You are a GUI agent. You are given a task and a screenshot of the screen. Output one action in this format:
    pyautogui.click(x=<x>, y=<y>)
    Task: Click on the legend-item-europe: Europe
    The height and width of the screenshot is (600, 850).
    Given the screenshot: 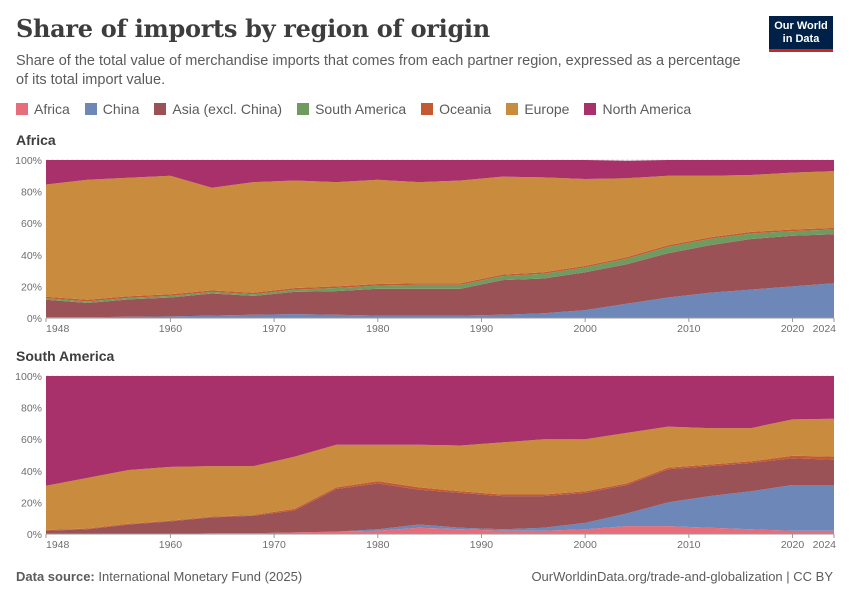 What is the action you would take?
    pyautogui.click(x=537, y=109)
    